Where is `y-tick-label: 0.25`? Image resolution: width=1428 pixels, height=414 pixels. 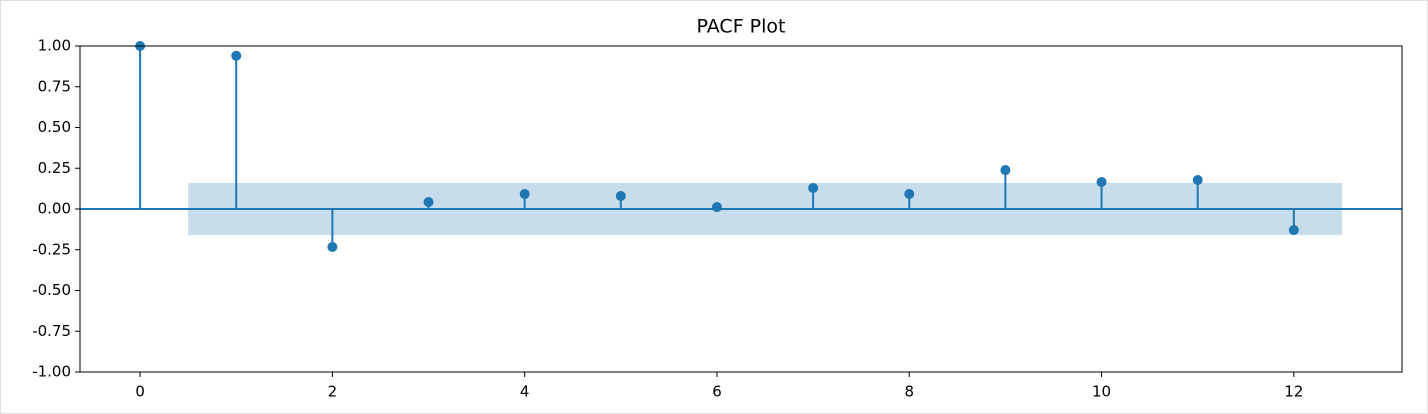
y-tick-label: 0.25 is located at coordinates (54, 168).